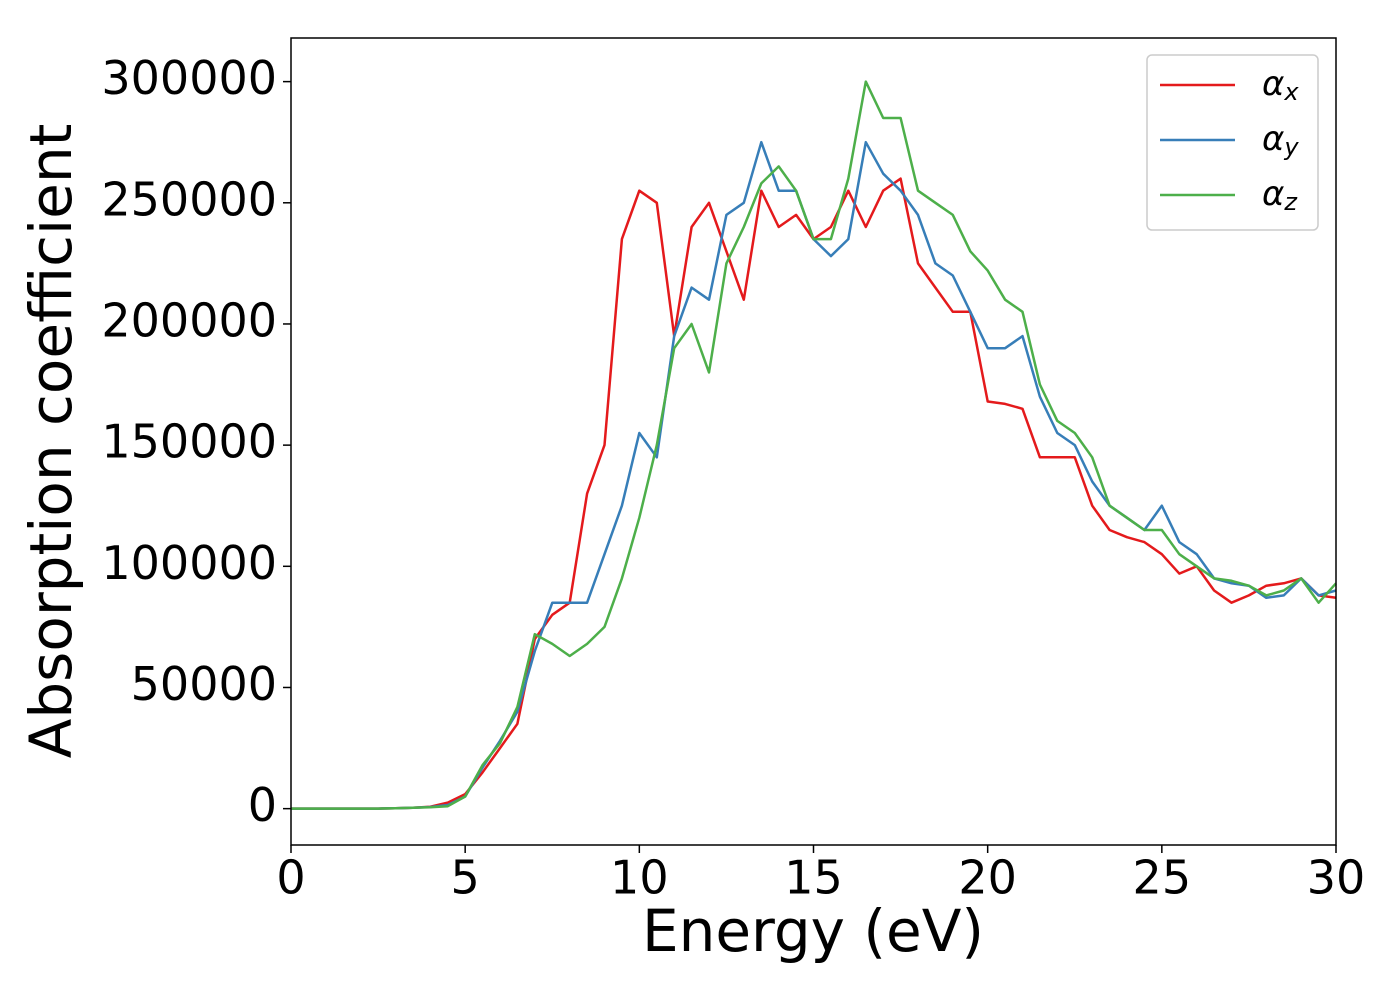 The height and width of the screenshot is (1000, 1400). What do you see at coordinates (189, 78) in the screenshot?
I see `y-tick-label: 300000` at bounding box center [189, 78].